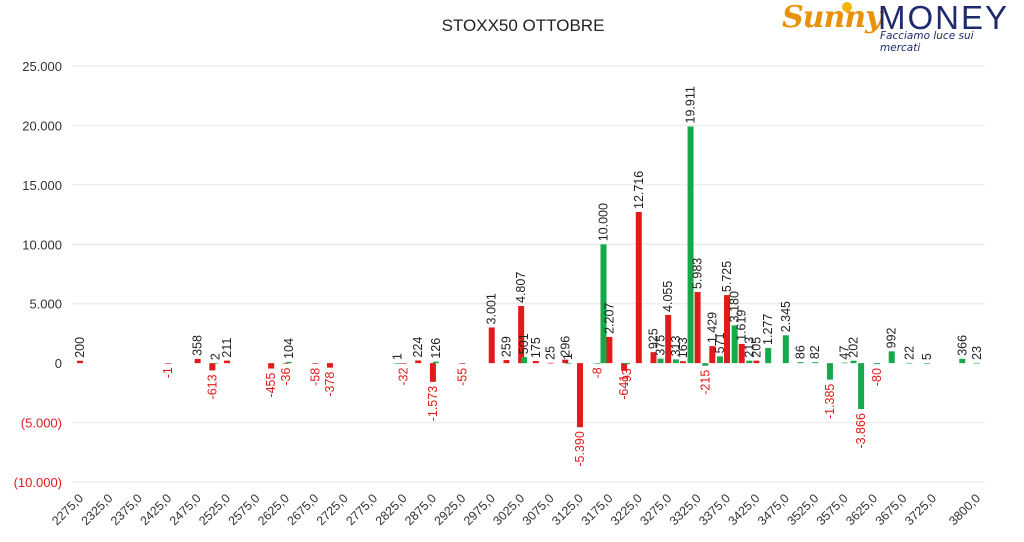 This screenshot has height=542, width=1024. Describe the element at coordinates (598, 372) in the screenshot. I see `data-label: -8` at that location.